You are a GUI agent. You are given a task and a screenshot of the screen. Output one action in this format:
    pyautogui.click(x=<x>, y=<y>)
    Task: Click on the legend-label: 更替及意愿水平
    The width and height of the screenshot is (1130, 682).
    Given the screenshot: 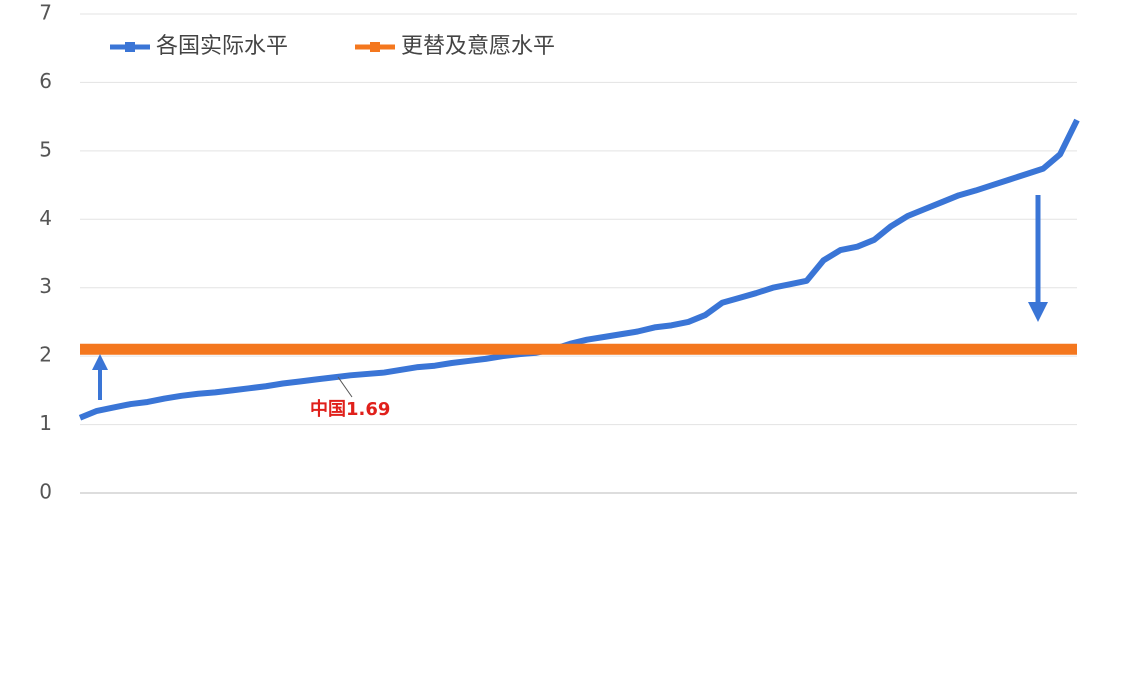 What is the action you would take?
    pyautogui.click(x=478, y=46)
    